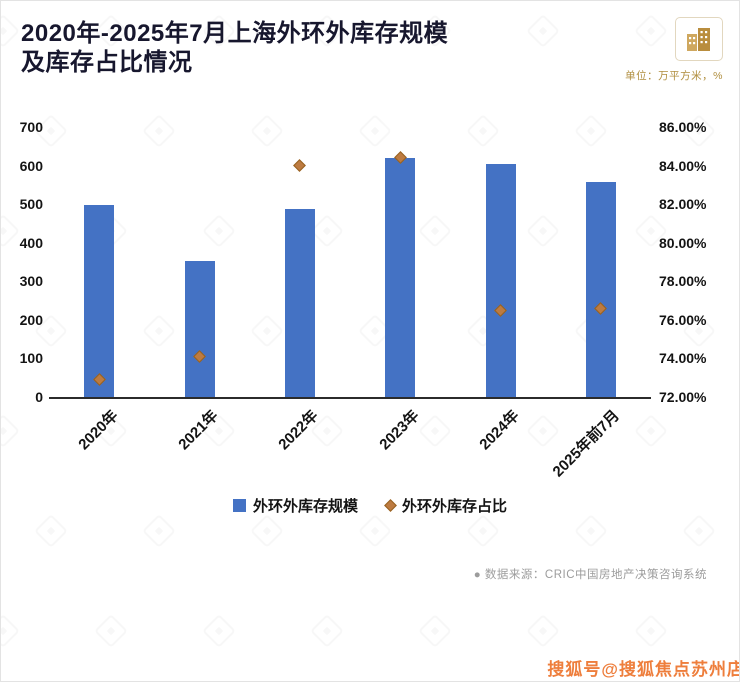 This screenshot has height=682, width=740. What do you see at coordinates (683, 165) in the screenshot?
I see `y-tick-label: 84.00%` at bounding box center [683, 165].